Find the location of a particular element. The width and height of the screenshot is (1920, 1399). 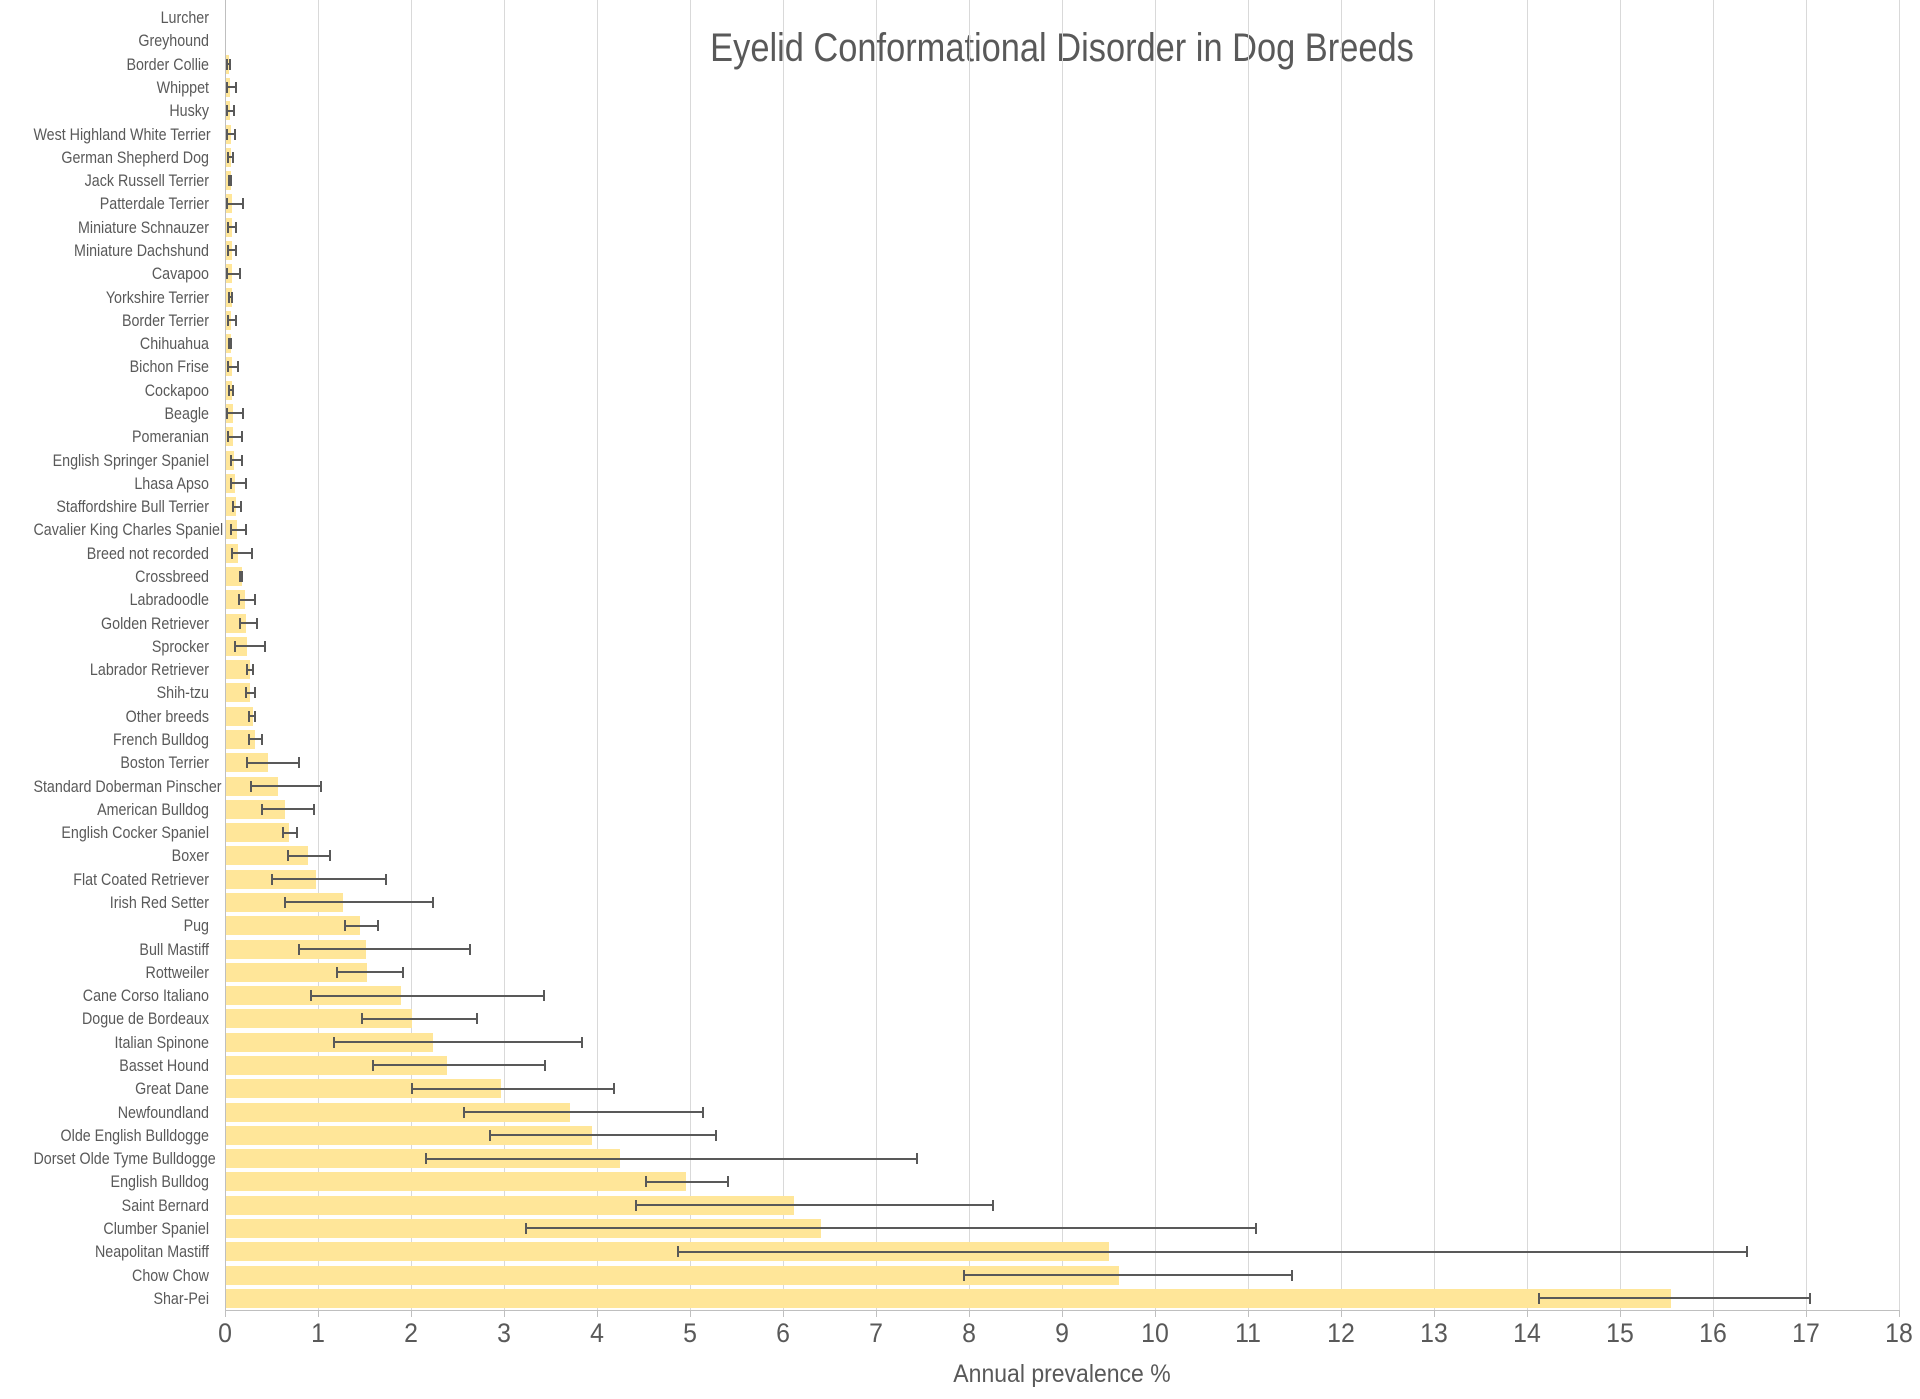

category-label: Boston Terrier is located at coordinates (164, 763).